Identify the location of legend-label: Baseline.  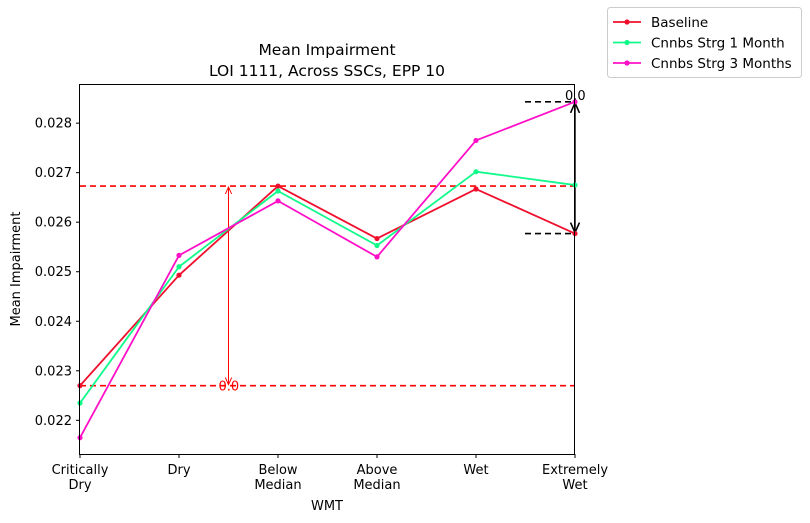
(679, 23).